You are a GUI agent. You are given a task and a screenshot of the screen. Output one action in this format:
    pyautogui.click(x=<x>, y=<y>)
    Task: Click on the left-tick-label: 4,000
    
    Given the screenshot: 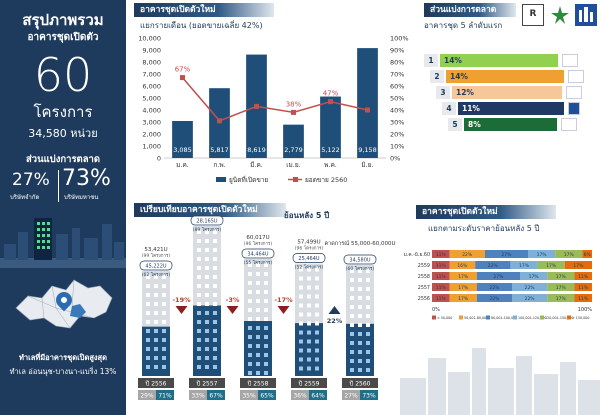 What is the action you would take?
    pyautogui.click(x=151, y=111)
    